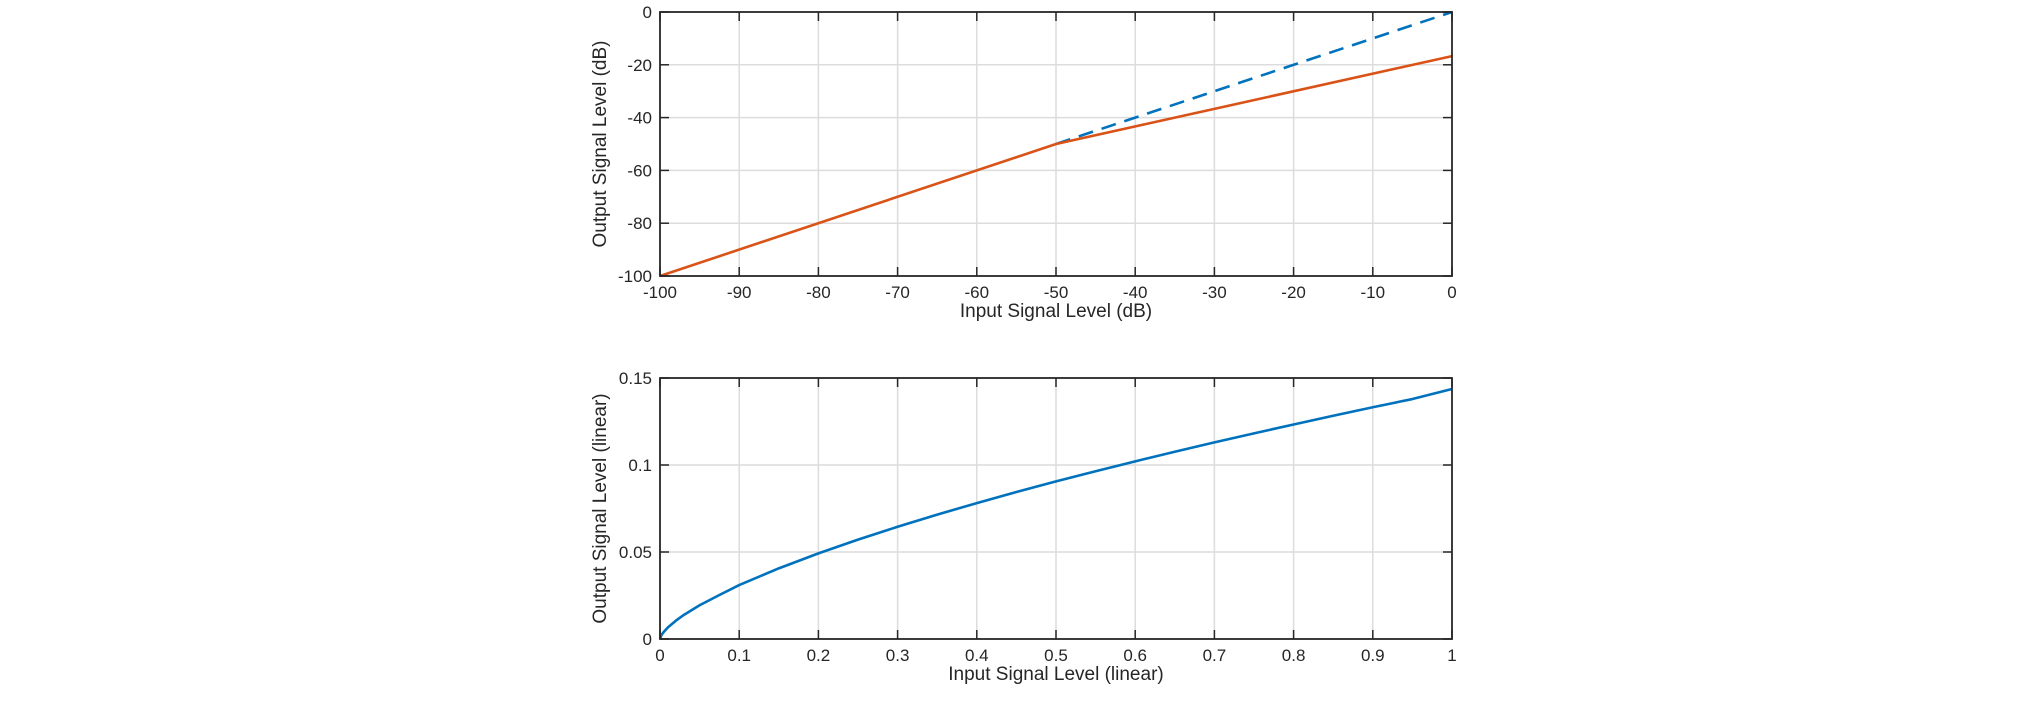 This screenshot has width=2044, height=723. Describe the element at coordinates (977, 655) in the screenshot. I see `x-tick-label: 0.4` at that location.